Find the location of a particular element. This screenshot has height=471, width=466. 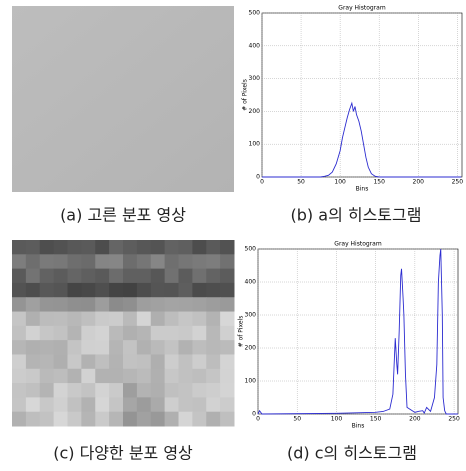

x-tick-label: 0 is located at coordinates (258, 419).